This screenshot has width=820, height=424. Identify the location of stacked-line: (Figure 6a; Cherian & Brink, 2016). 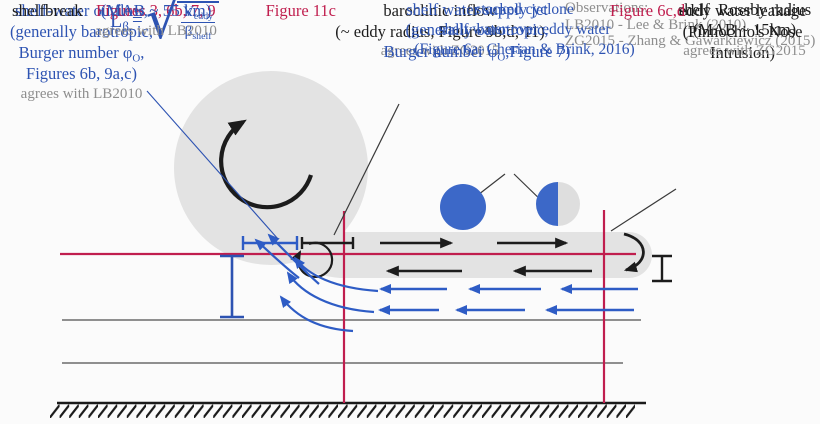
(524, 49).